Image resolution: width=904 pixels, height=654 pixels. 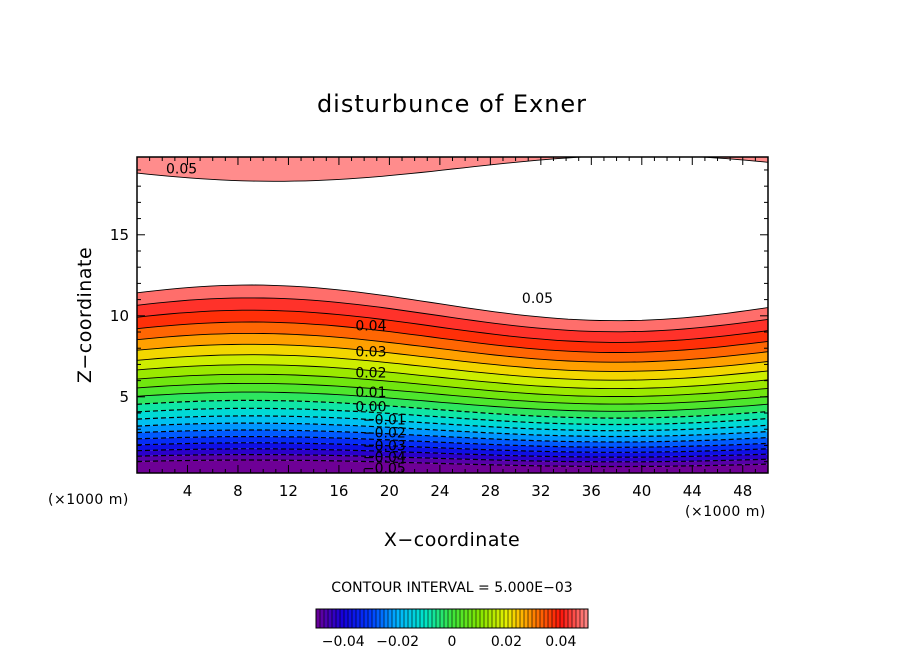 I want to click on contour-interval-label: CONTOUR INTERVAL = 5.000E−03, so click(x=451, y=588).